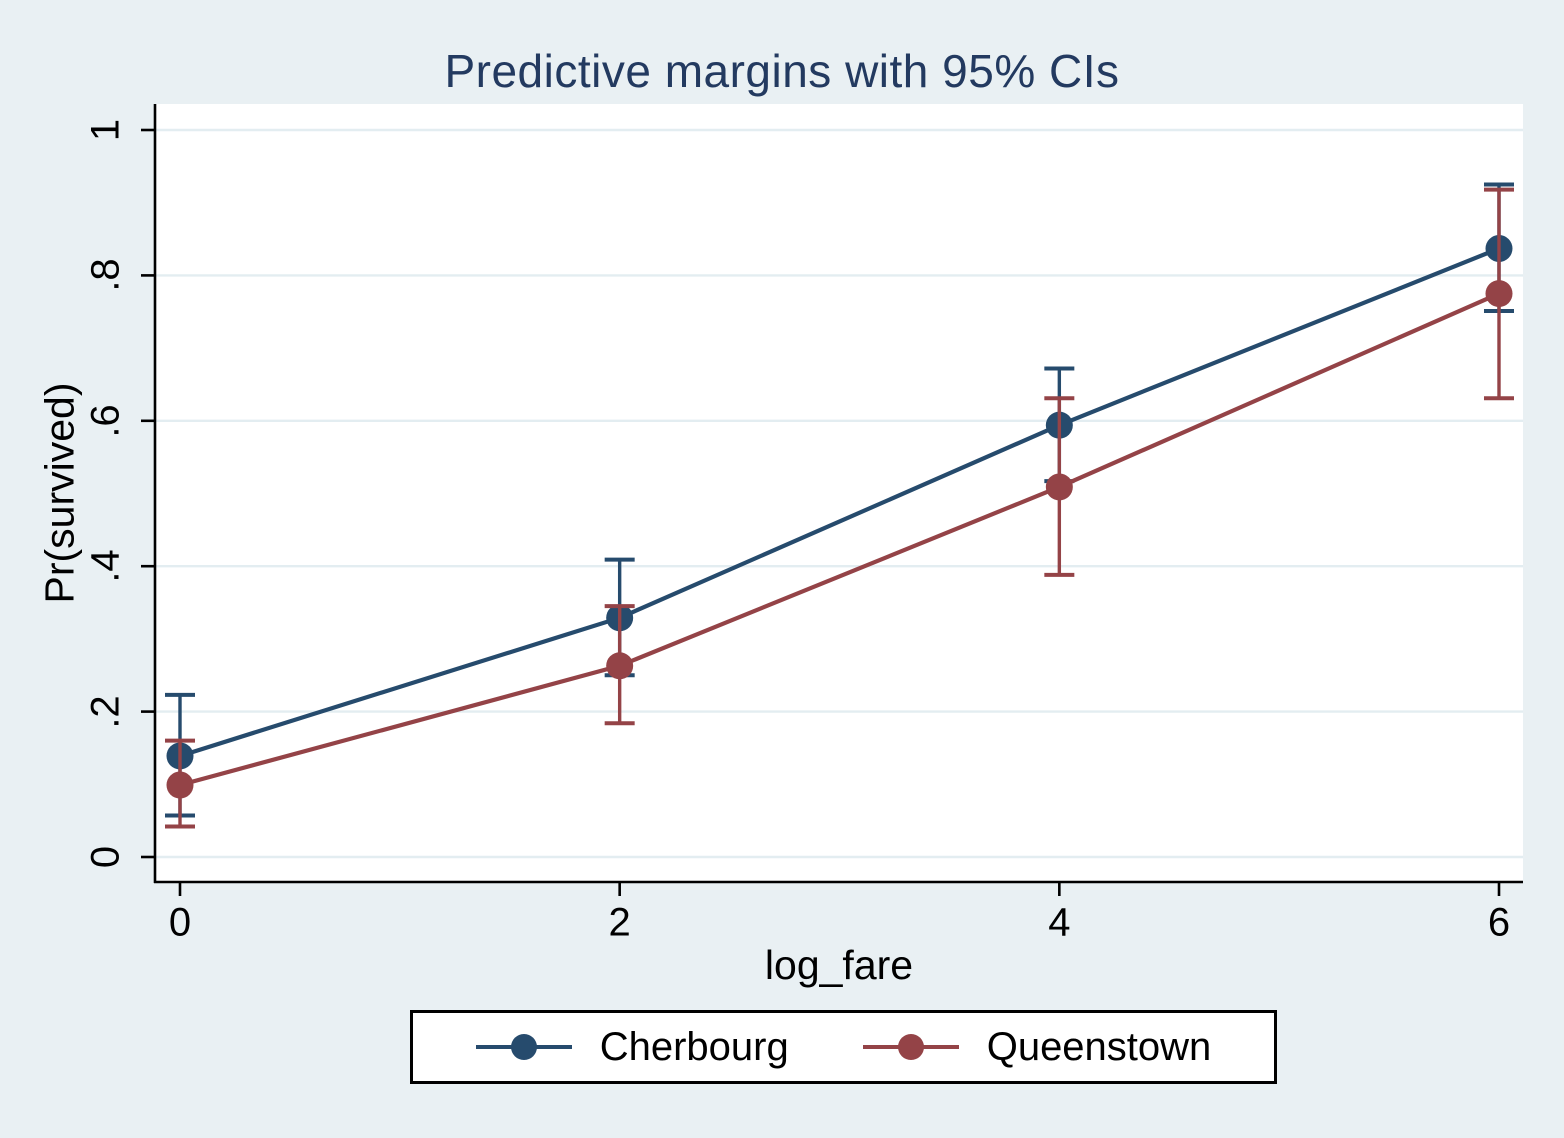  What do you see at coordinates (1499, 922) in the screenshot?
I see `x-tick-label: 6` at bounding box center [1499, 922].